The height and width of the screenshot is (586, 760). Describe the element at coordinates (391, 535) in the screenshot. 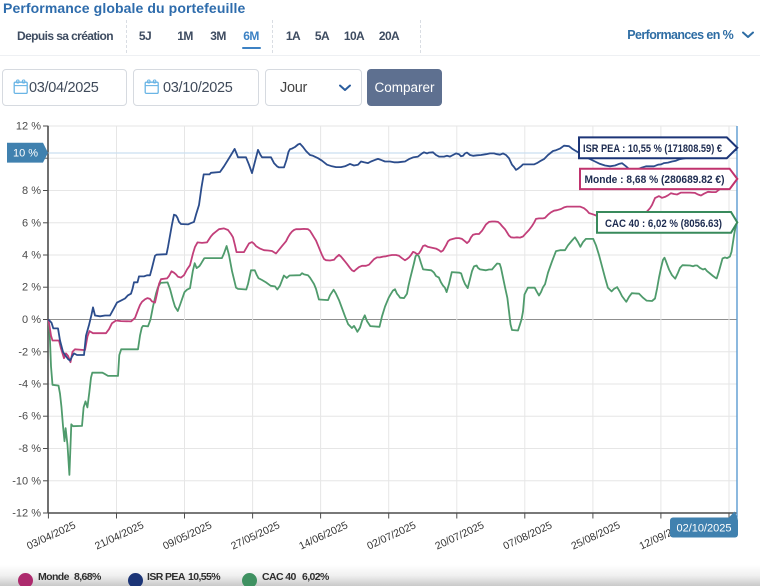

I see `svg-text: 02/07/2025` at that location.